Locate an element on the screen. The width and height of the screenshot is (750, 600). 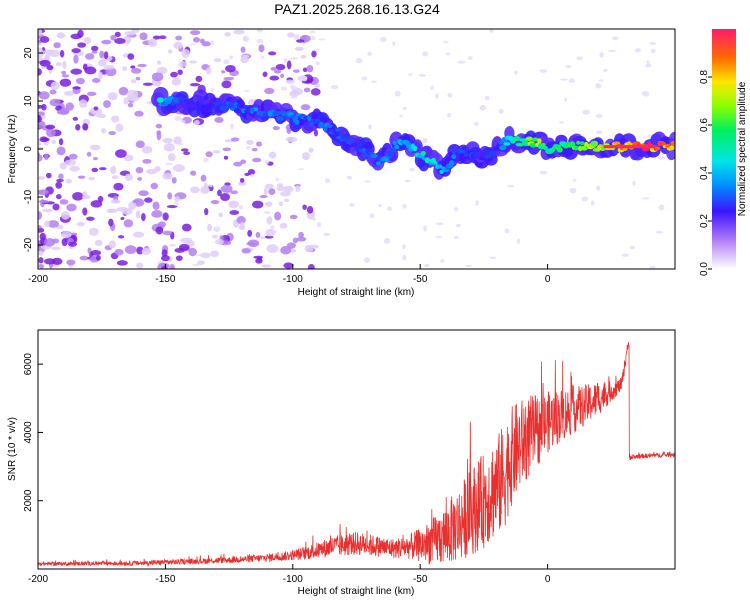
x-tick-label: -200 is located at coordinates (38, 579).